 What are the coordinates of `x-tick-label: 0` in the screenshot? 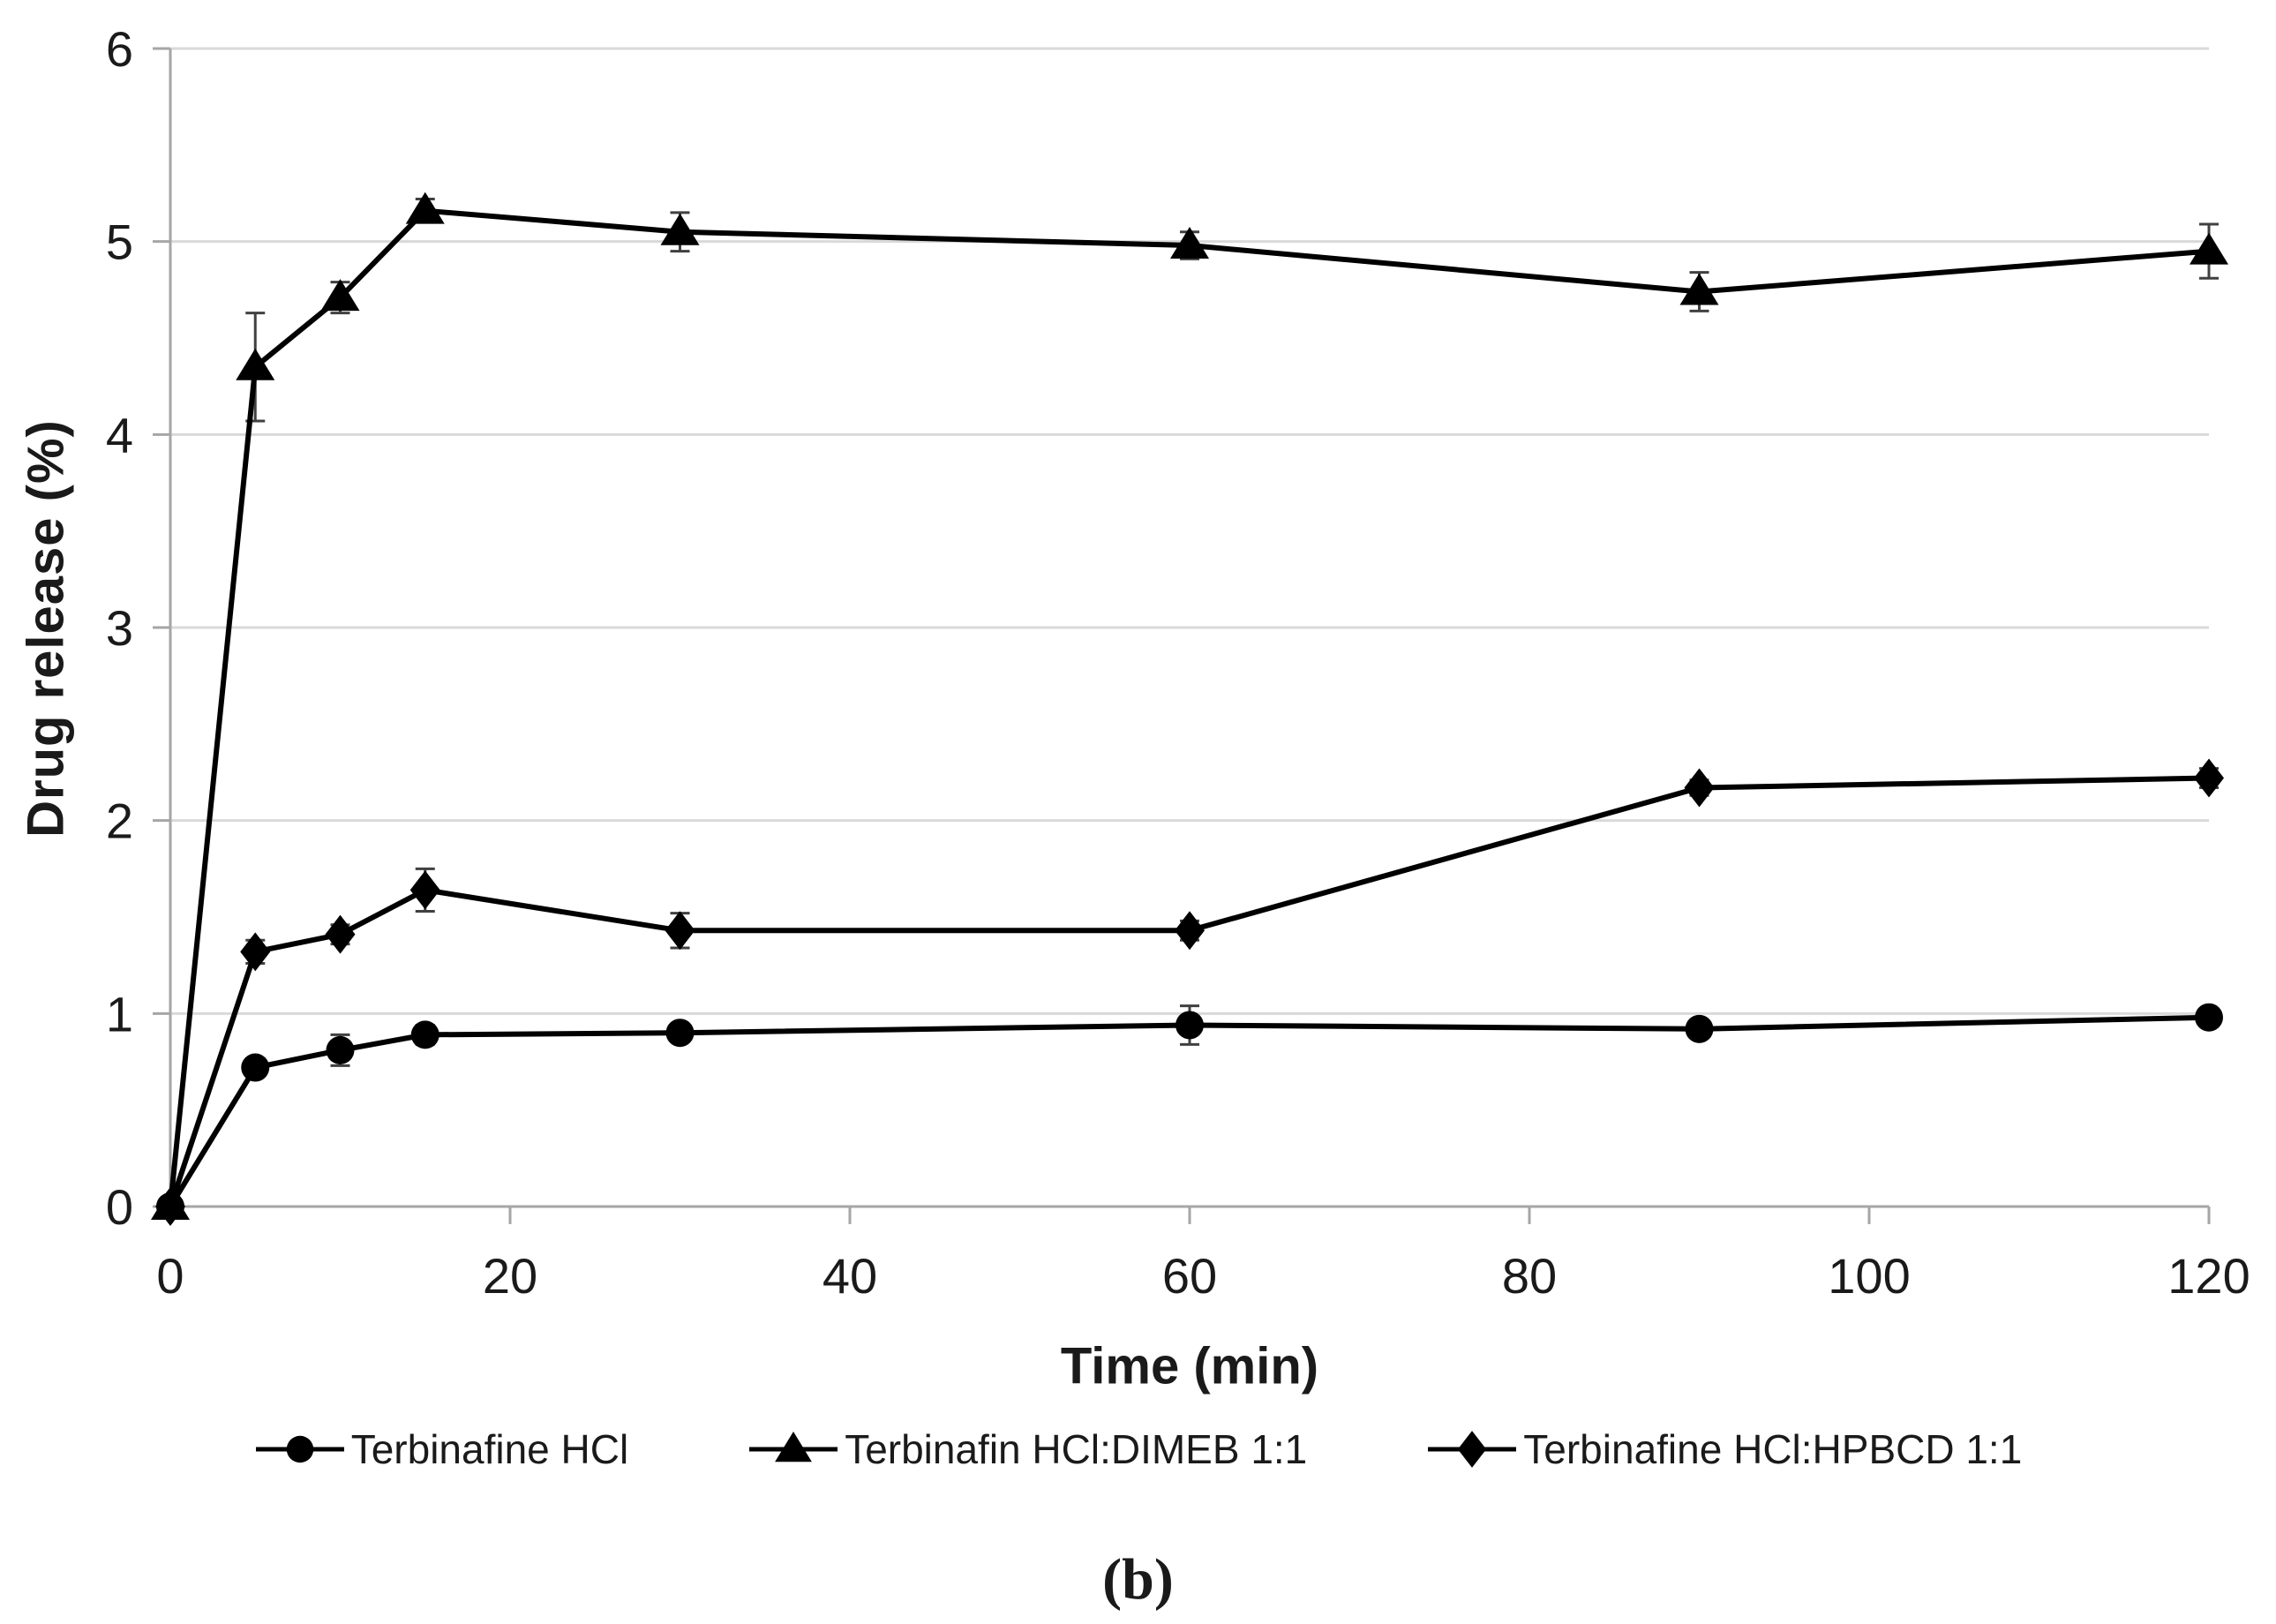 It's located at (170, 1276).